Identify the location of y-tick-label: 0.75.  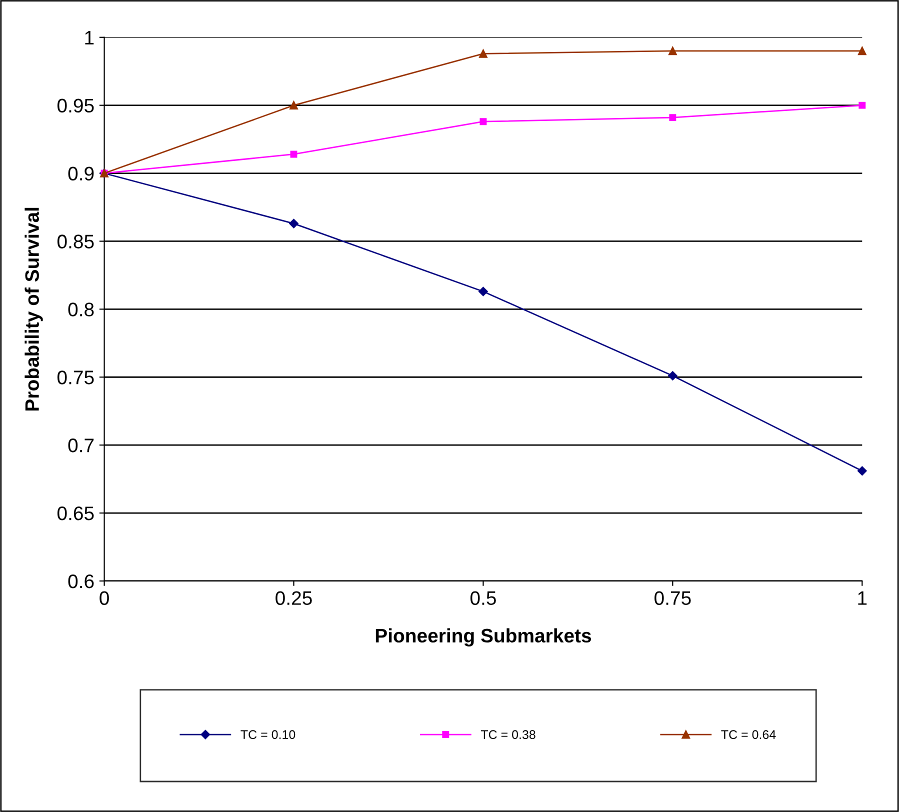
(75, 377).